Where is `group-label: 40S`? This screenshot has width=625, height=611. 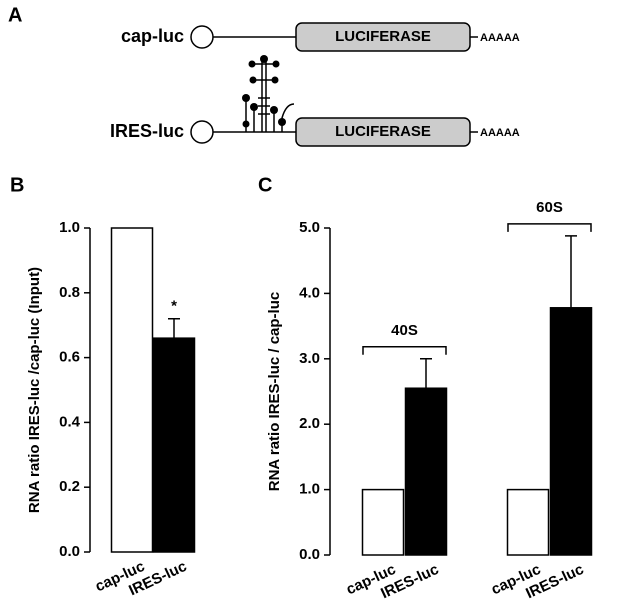 group-label: 40S is located at coordinates (404, 330).